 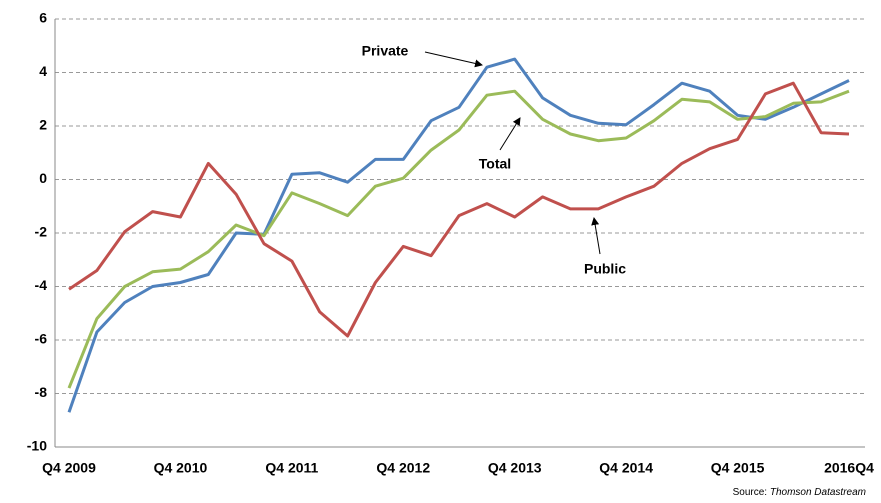 I want to click on x-tick-label: Q4 2010, so click(x=181, y=468).